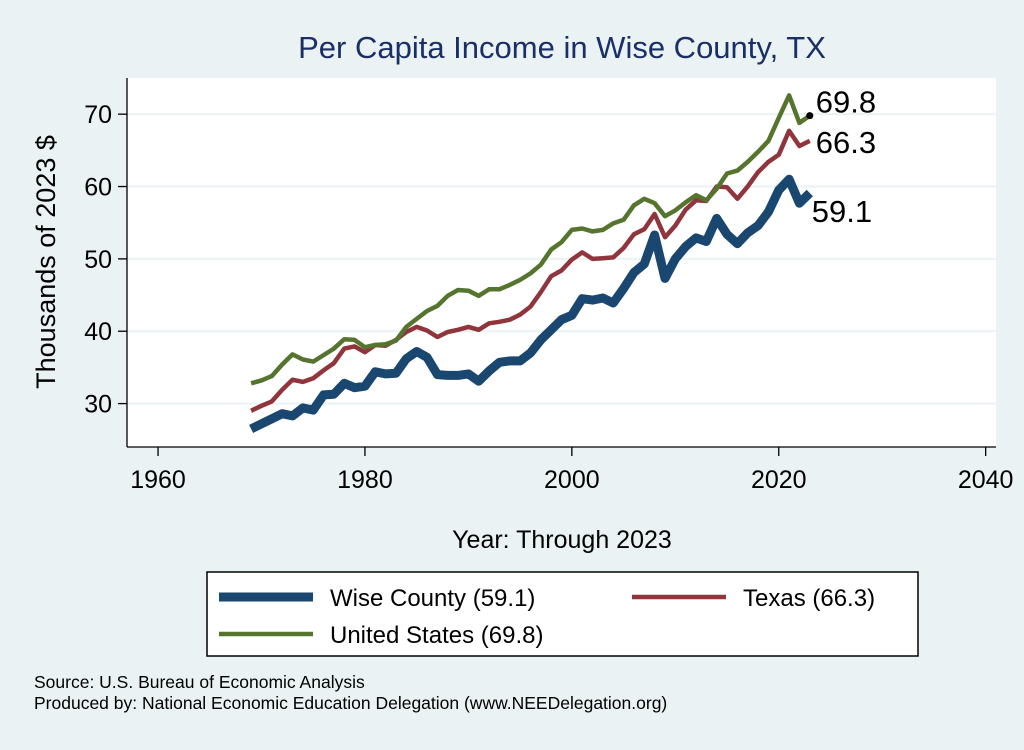 The height and width of the screenshot is (750, 1024). I want to click on y-axis-label: Thousands of 2023 $, so click(46, 262).